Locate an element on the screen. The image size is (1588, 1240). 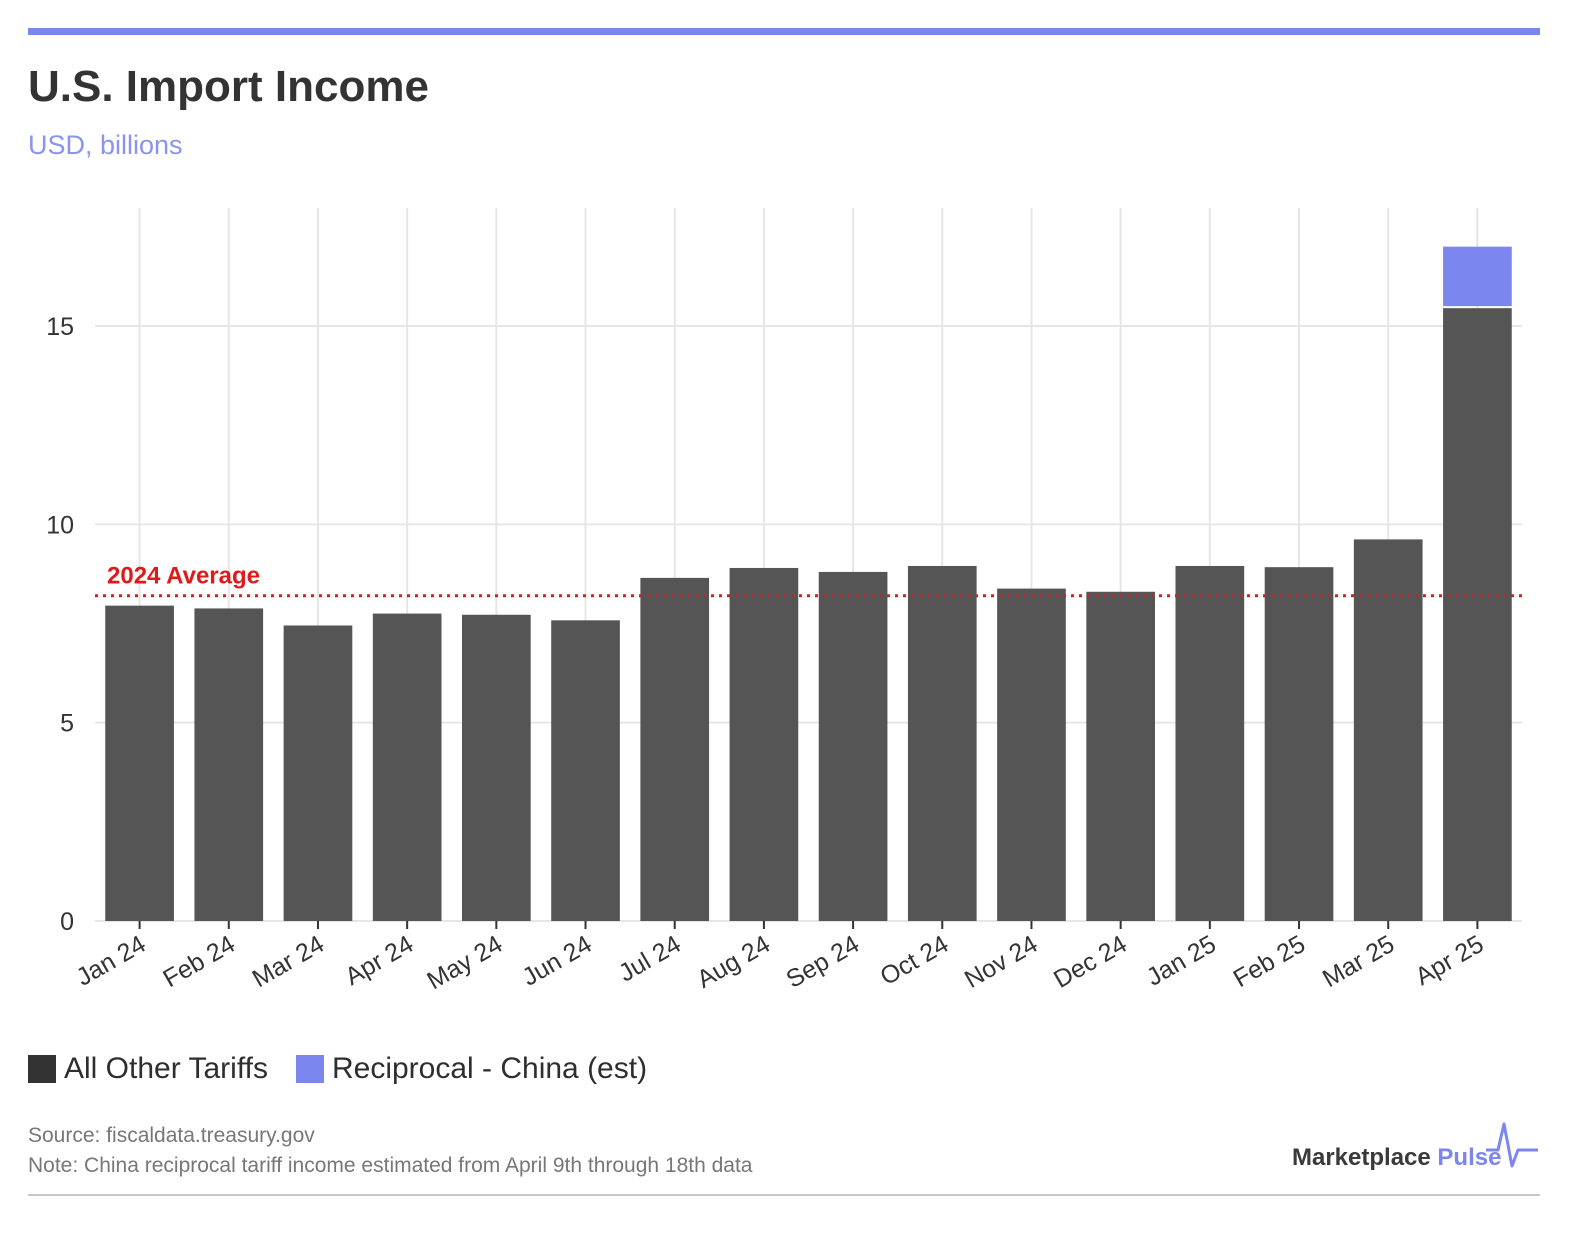
x-tick-label: Dec 24 is located at coordinates (1090, 962).